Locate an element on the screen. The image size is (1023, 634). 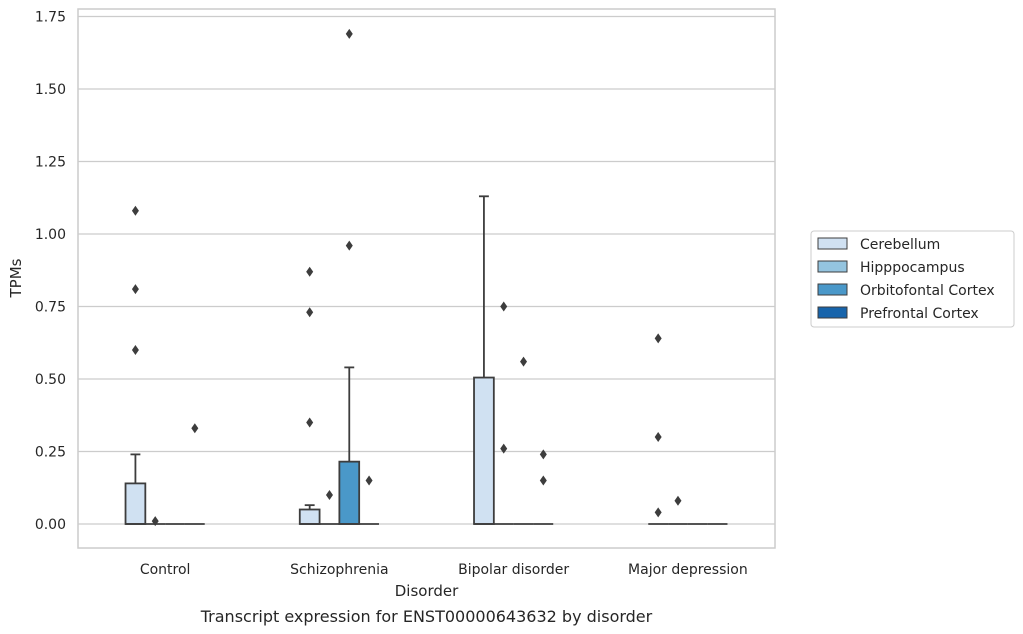
y-tick-label: 0.00 is located at coordinates (50, 525).